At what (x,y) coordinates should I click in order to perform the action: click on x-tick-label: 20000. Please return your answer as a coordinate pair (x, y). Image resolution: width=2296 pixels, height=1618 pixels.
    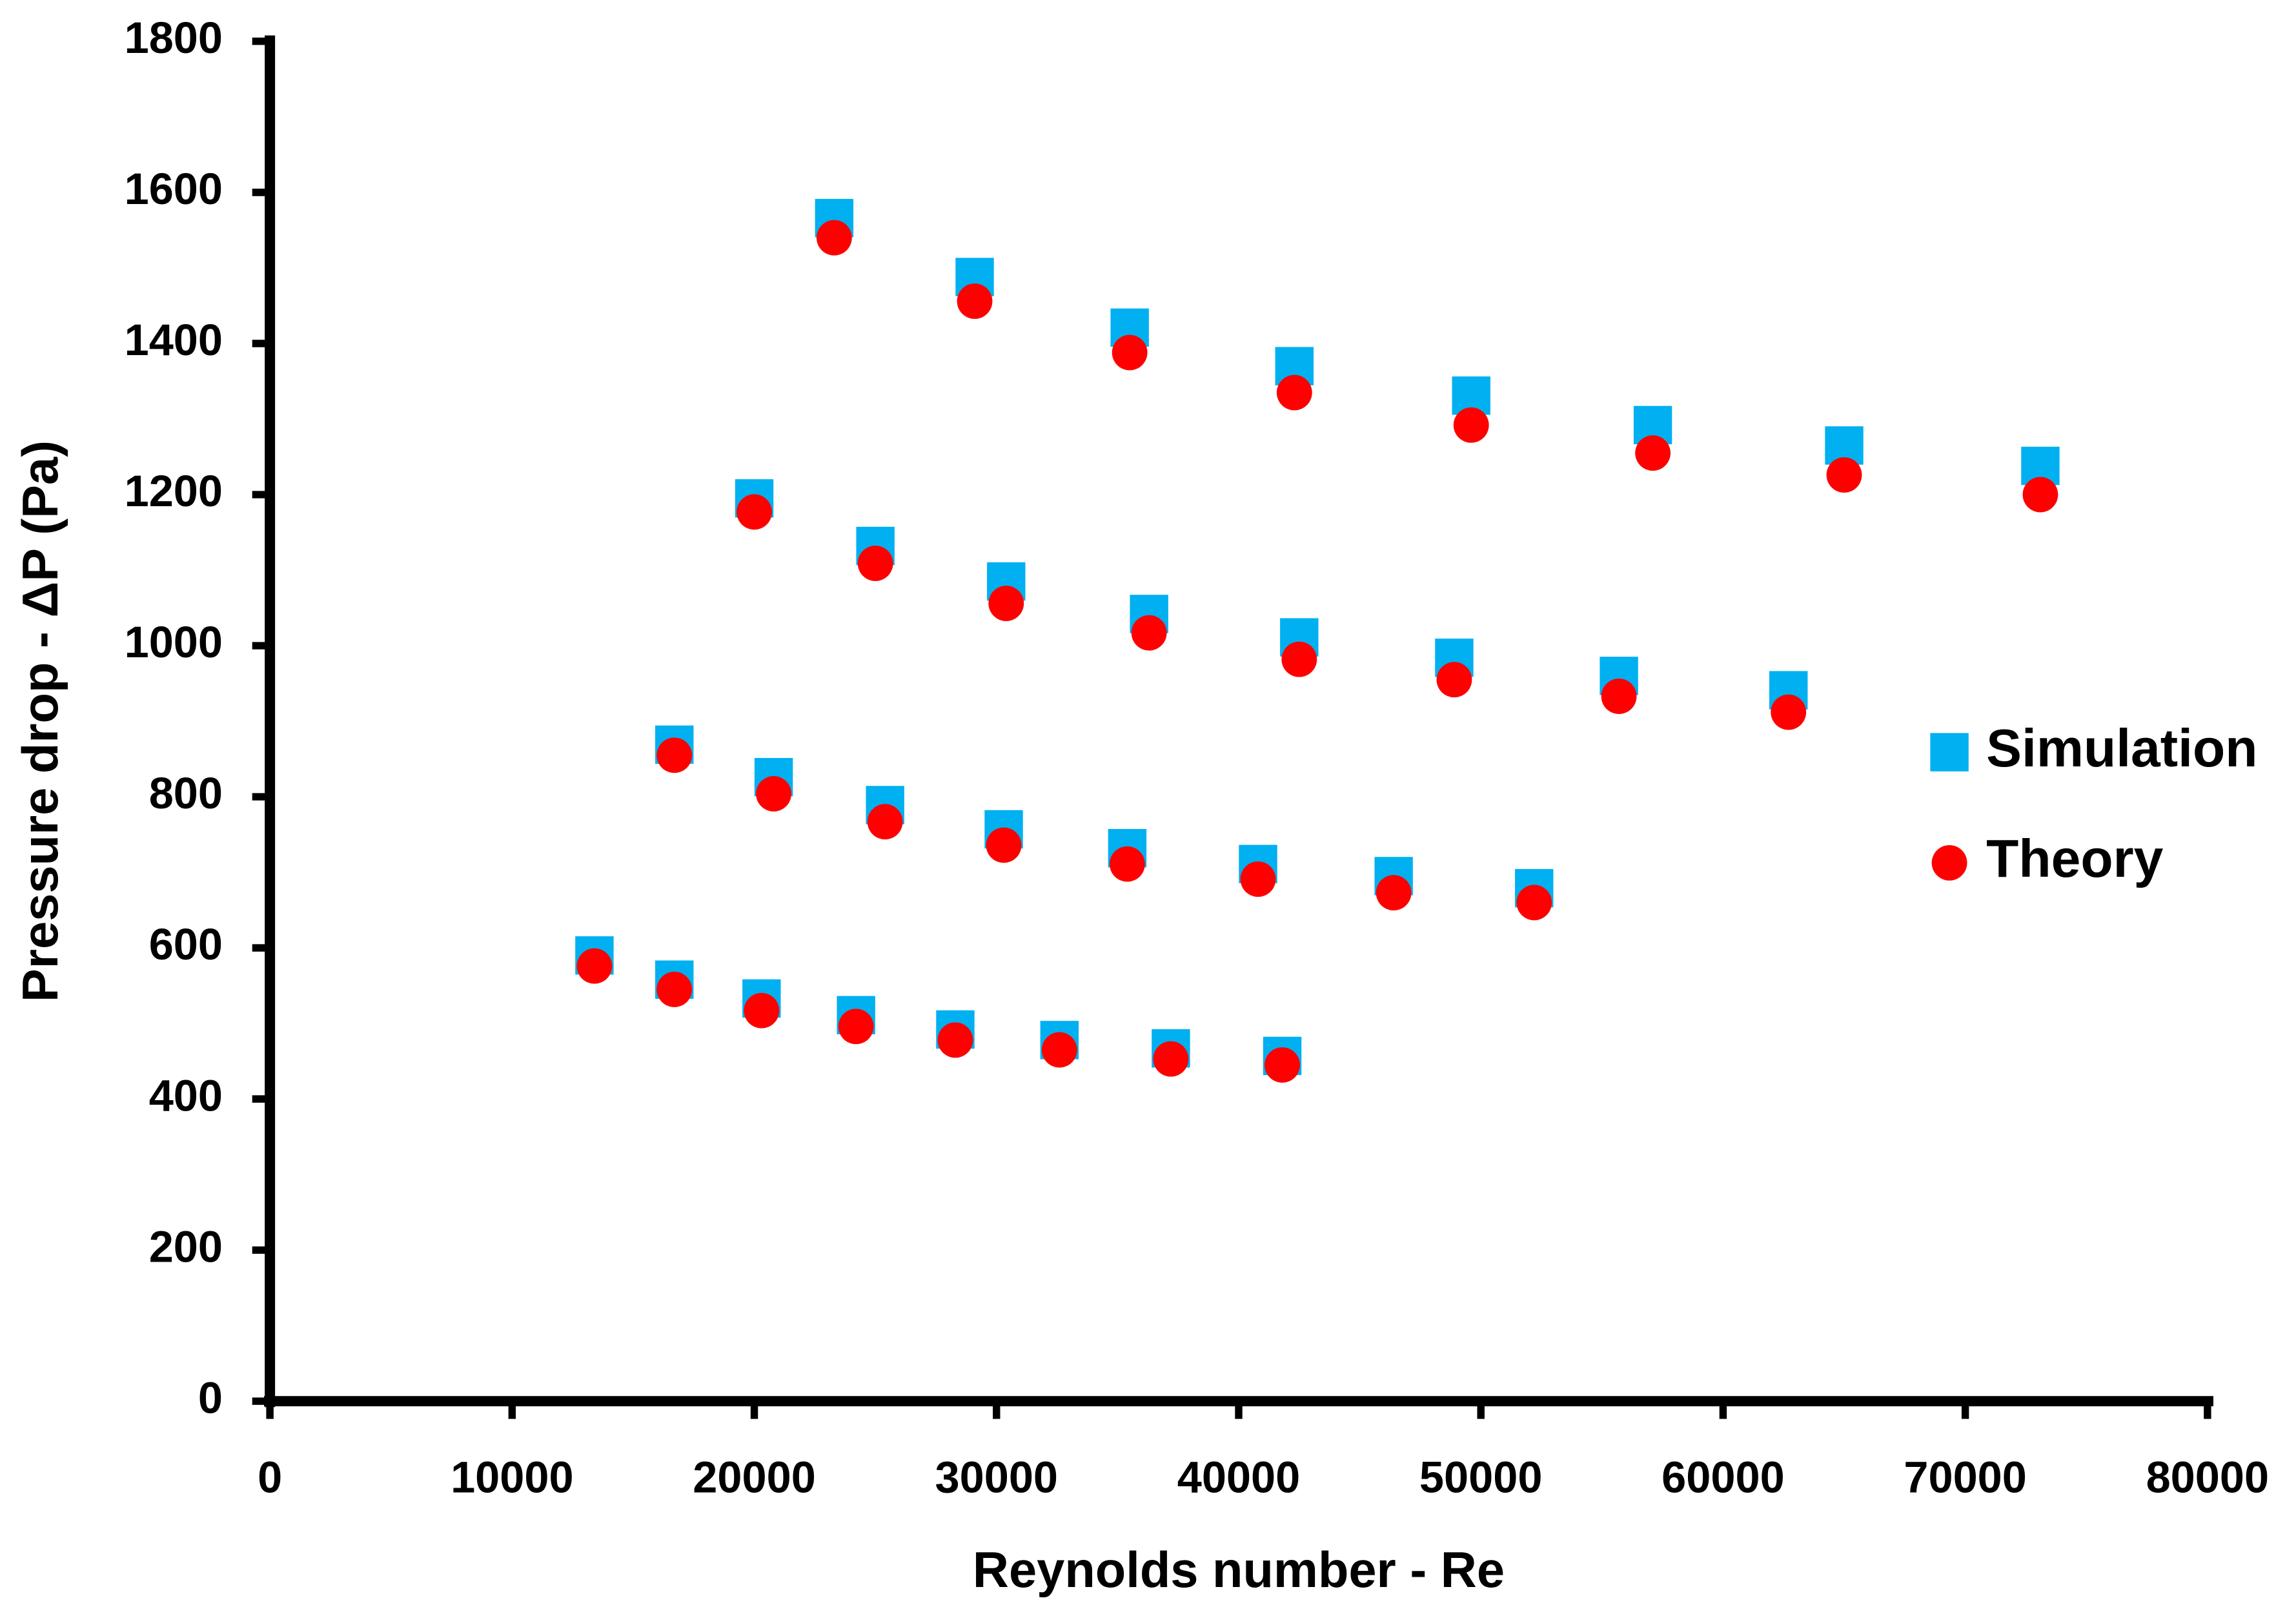
    Looking at the image, I should click on (754, 1477).